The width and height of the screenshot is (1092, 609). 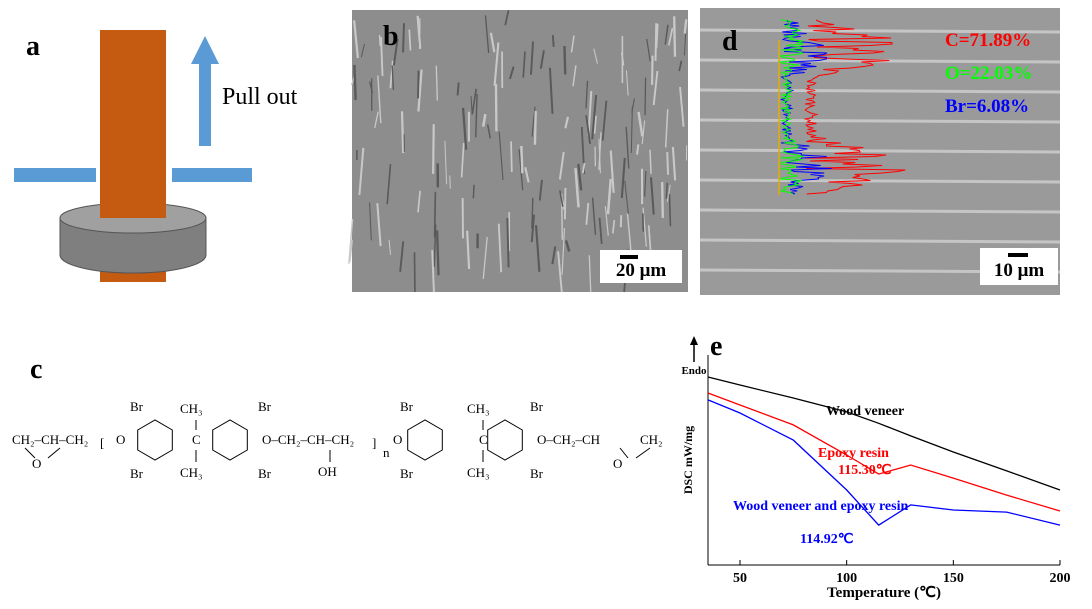 I want to click on chem-label: [, so click(x=102, y=442).